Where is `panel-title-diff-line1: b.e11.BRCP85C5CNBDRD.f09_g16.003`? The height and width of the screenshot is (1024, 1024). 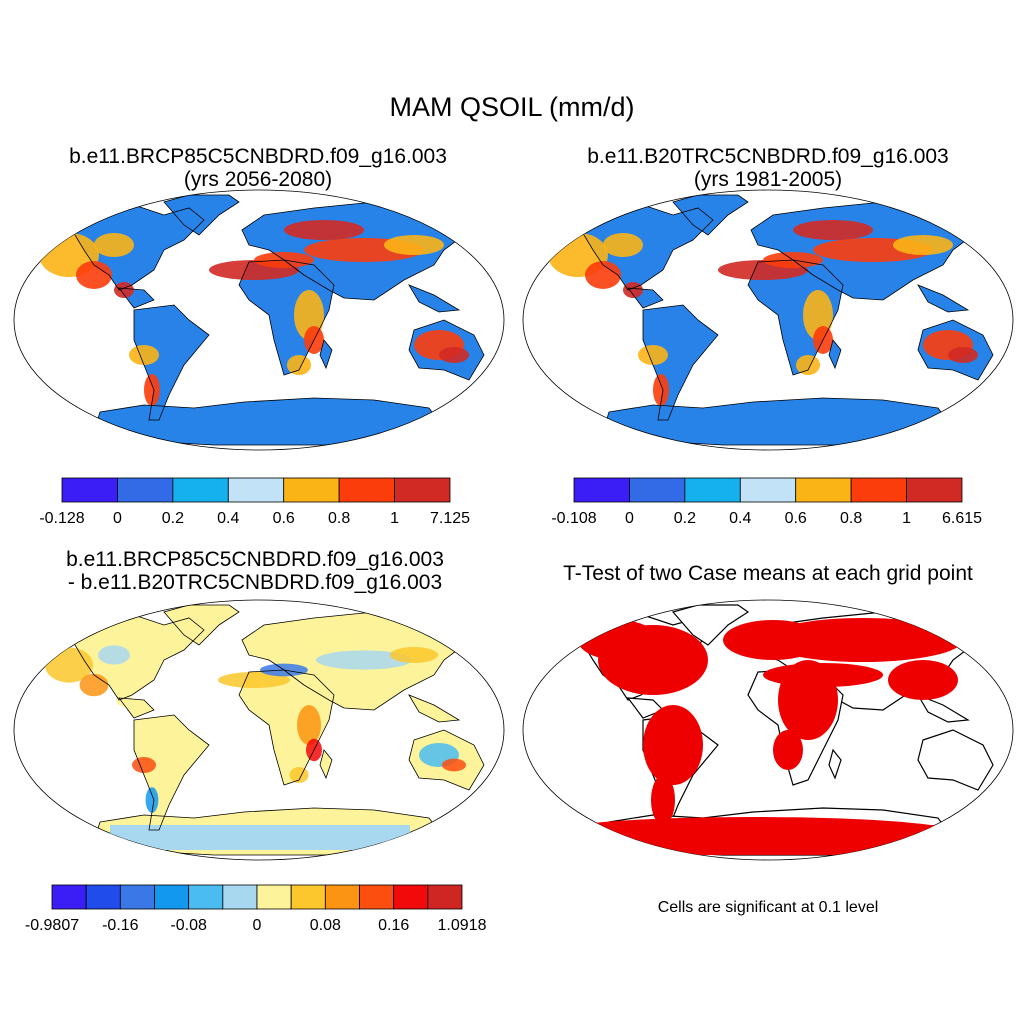
panel-title-diff-line1: b.e11.BRCP85C5CNBDRD.f09_g16.003 is located at coordinates (255, 559).